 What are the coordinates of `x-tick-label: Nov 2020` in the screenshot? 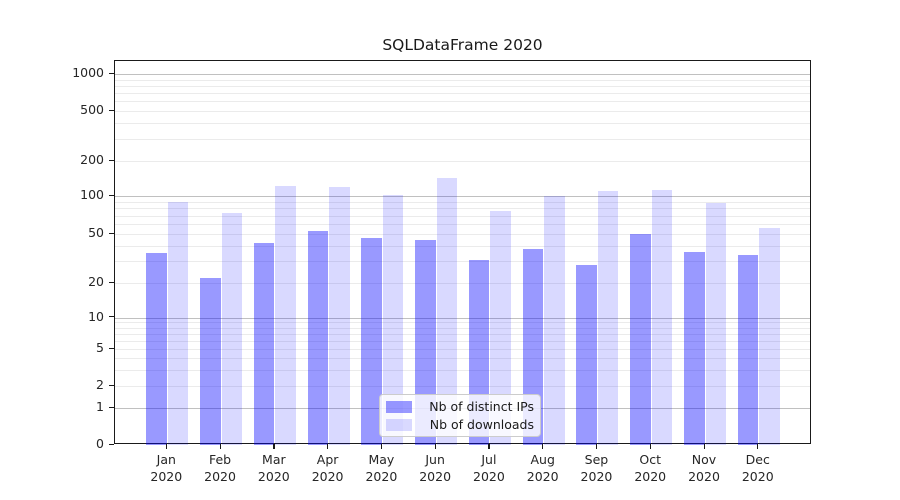 It's located at (704, 468).